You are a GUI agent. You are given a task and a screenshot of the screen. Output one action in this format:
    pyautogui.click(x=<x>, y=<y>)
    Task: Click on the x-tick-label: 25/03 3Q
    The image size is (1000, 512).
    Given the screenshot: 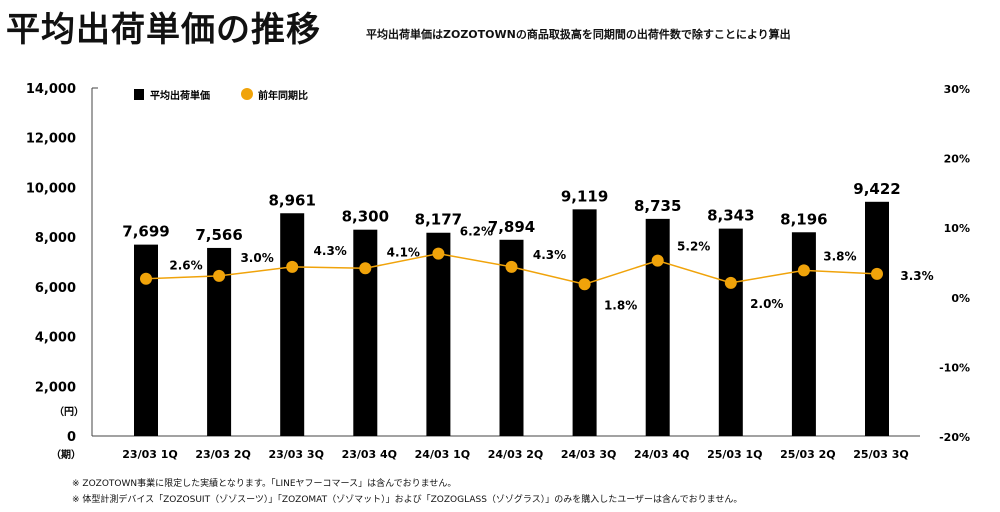 What is the action you would take?
    pyautogui.click(x=880, y=454)
    